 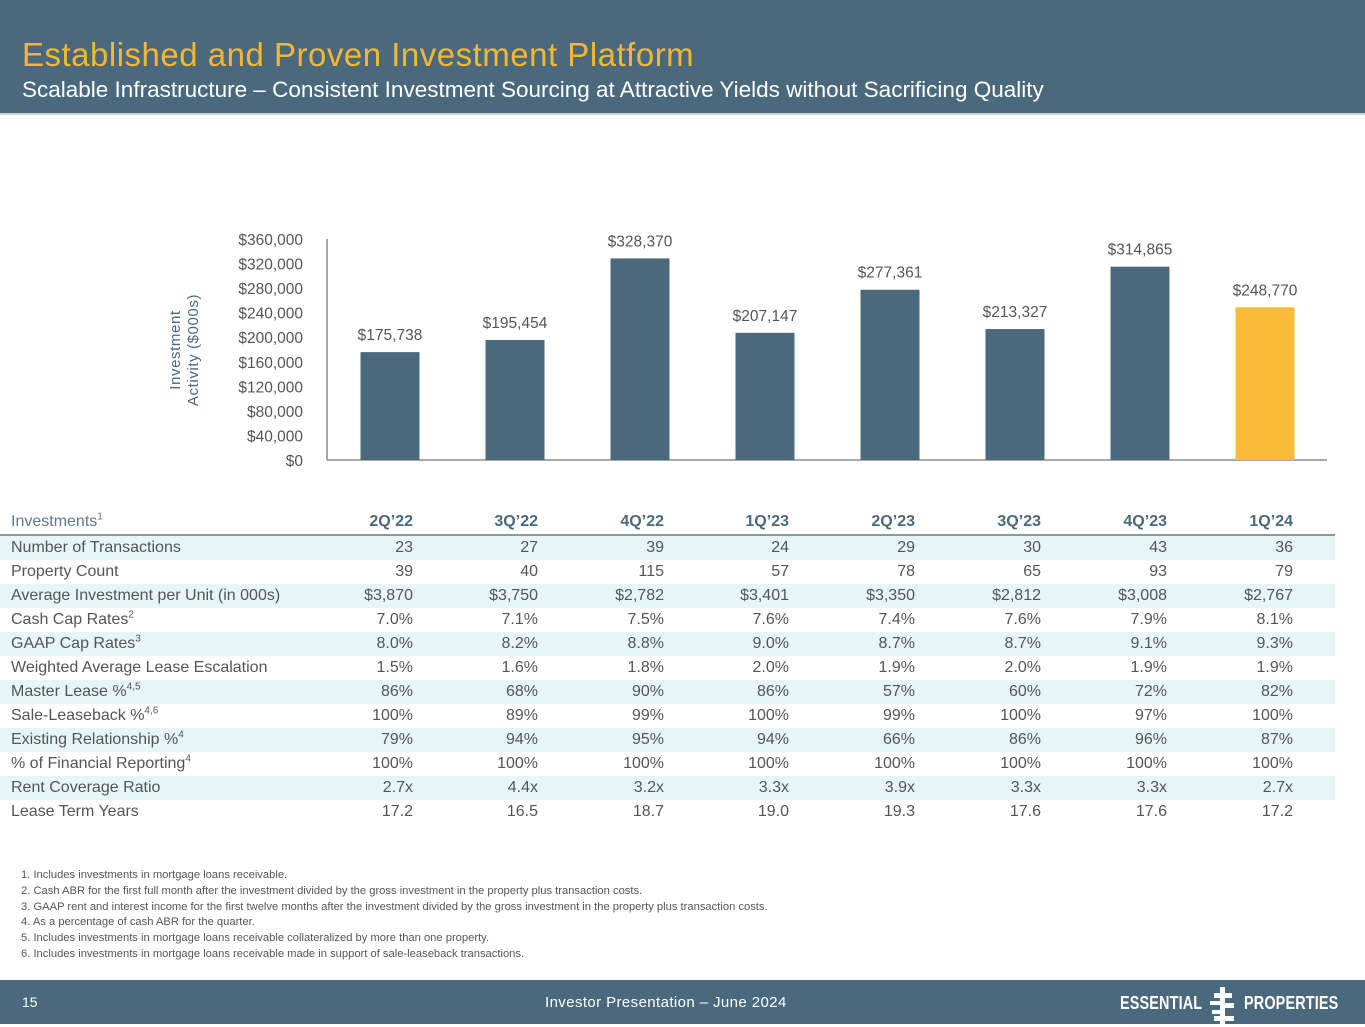 What do you see at coordinates (655, 547) in the screenshot?
I see `table-cell: 39` at bounding box center [655, 547].